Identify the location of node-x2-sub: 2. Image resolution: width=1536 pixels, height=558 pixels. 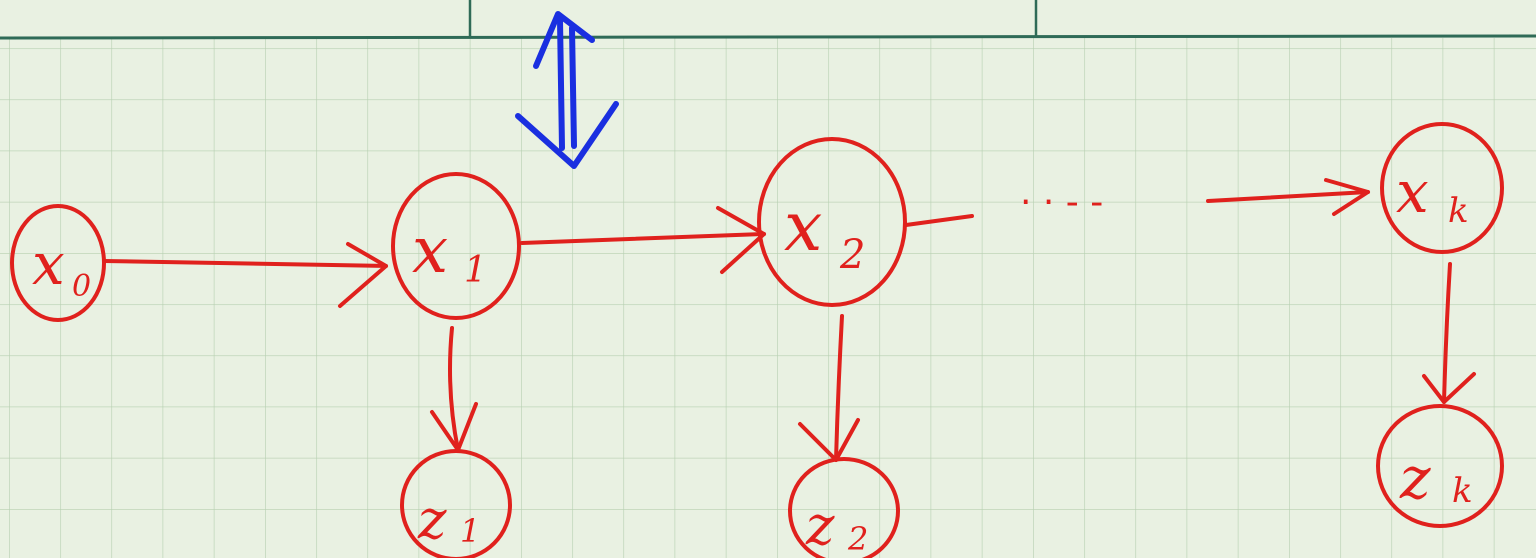
(852, 255).